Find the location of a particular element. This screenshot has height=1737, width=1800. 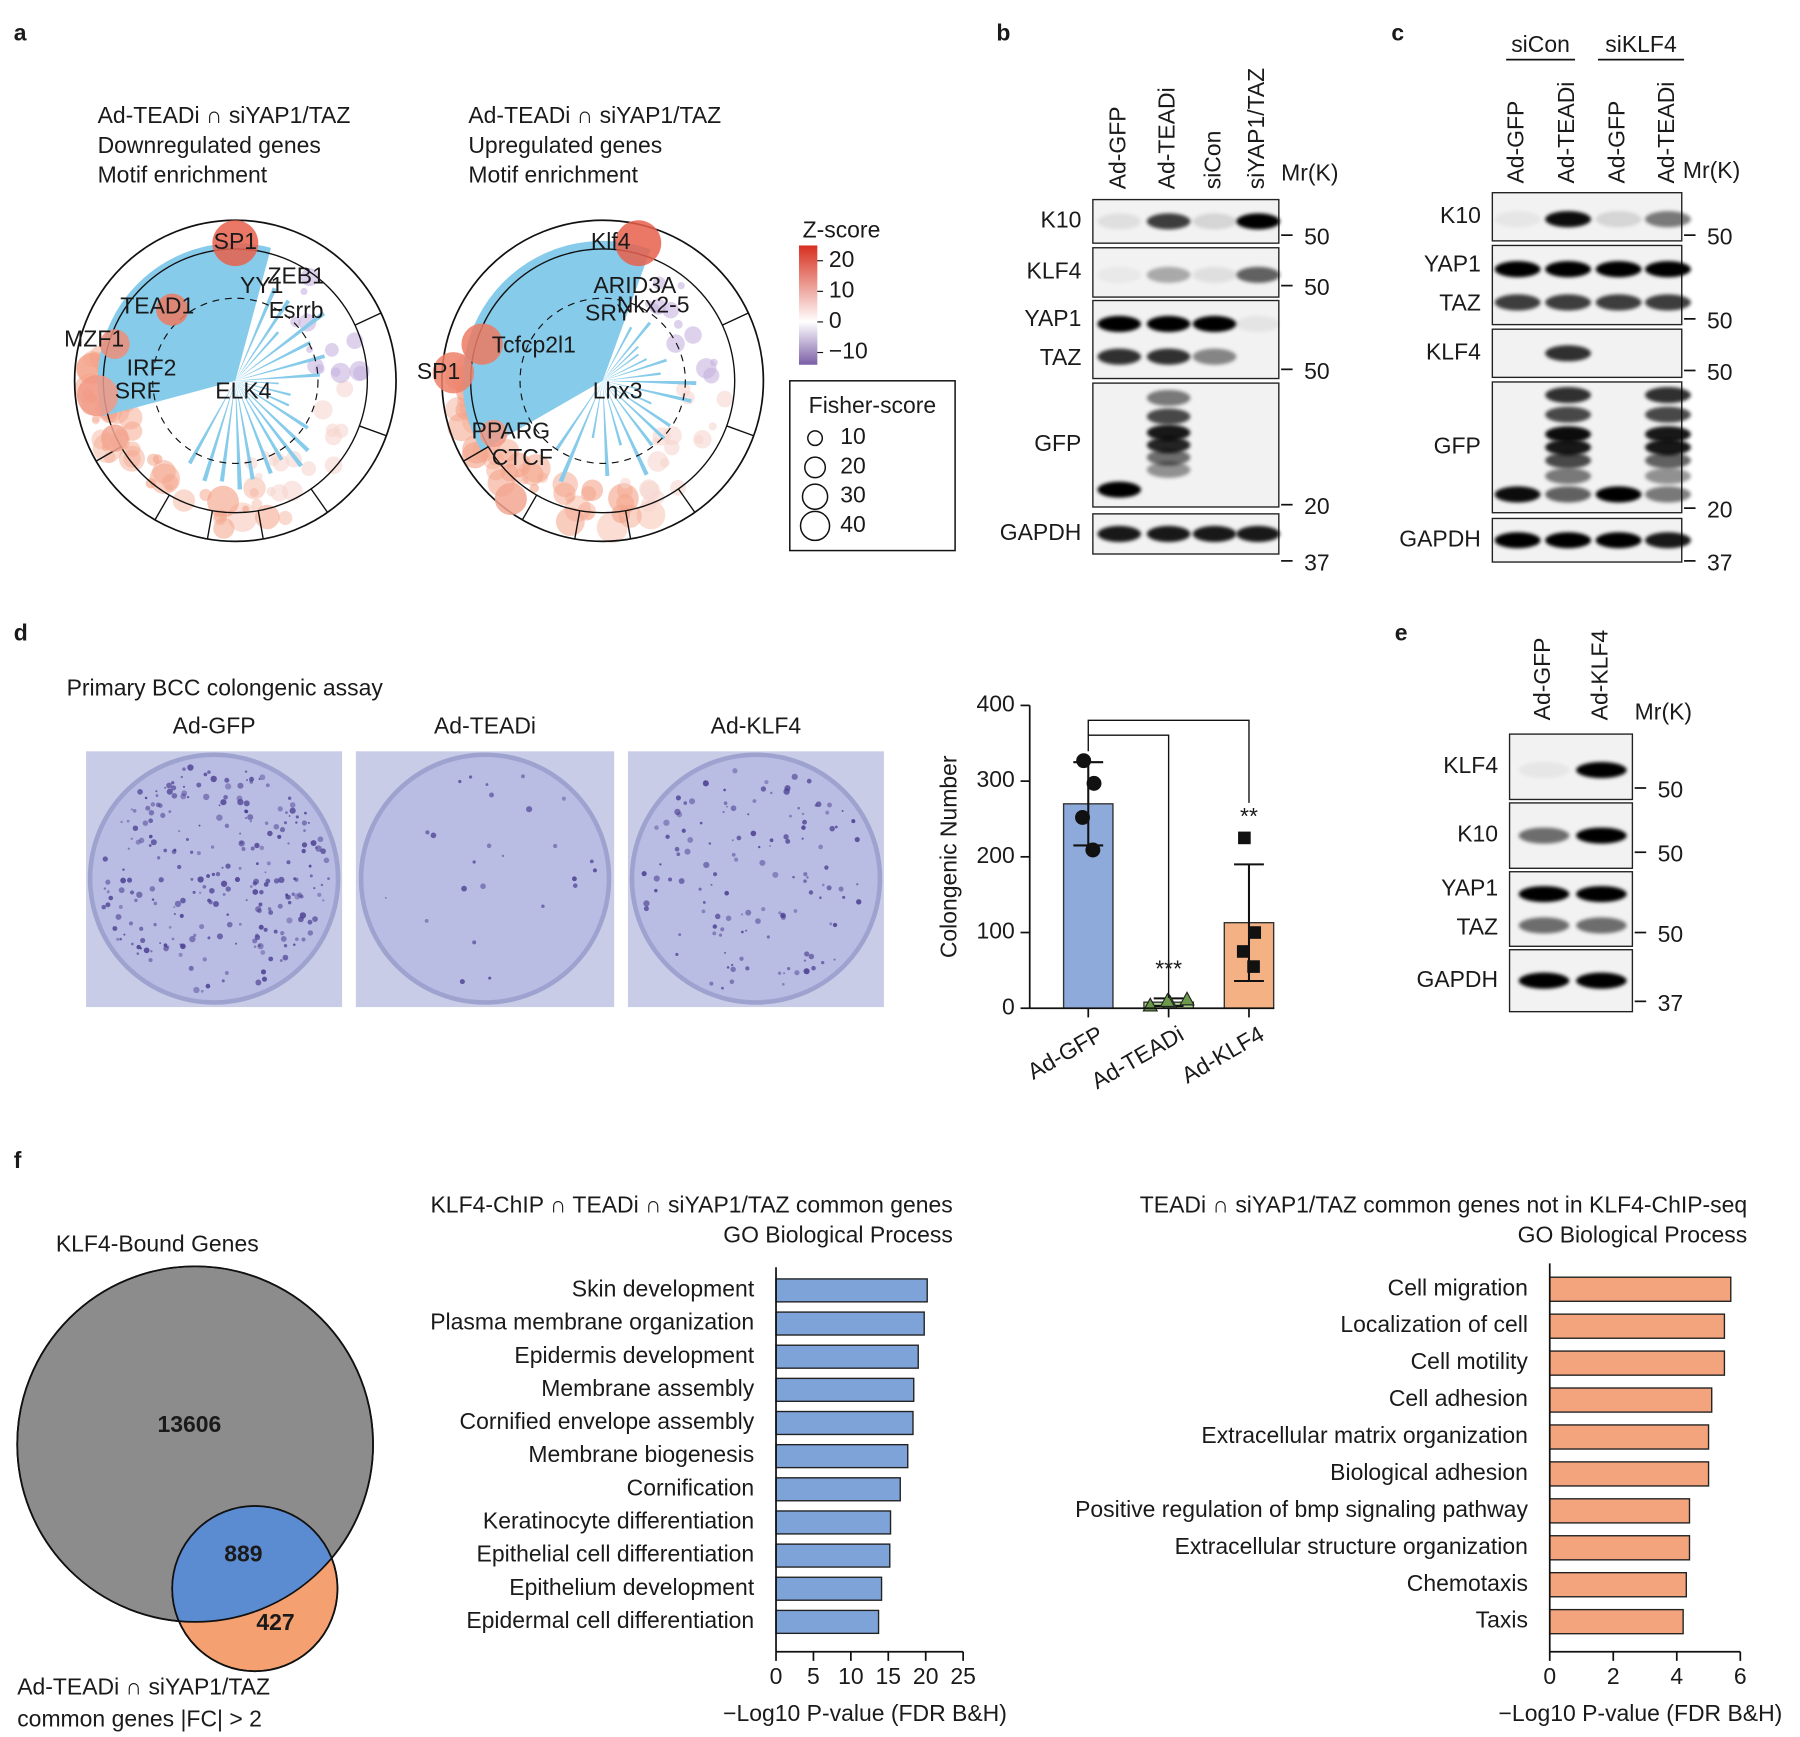

motif-label: SP1 is located at coordinates (438, 371).